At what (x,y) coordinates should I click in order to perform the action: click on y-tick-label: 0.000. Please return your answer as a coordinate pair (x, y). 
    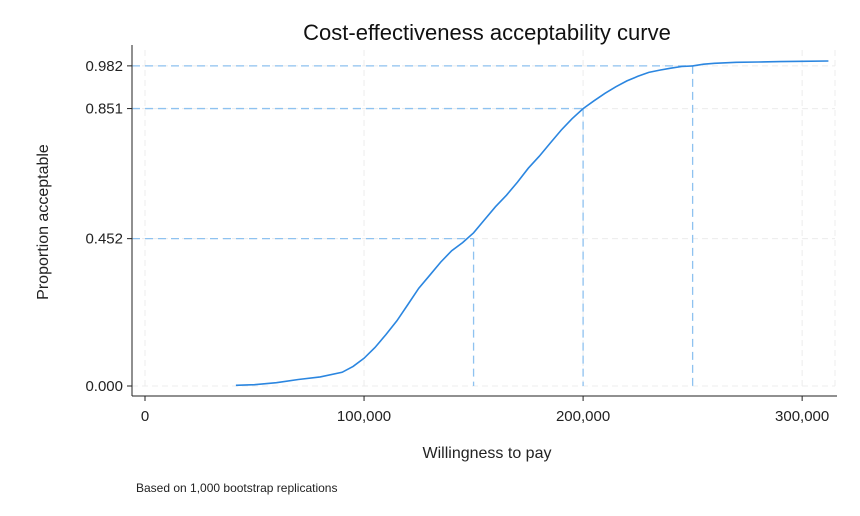
    Looking at the image, I should click on (104, 386).